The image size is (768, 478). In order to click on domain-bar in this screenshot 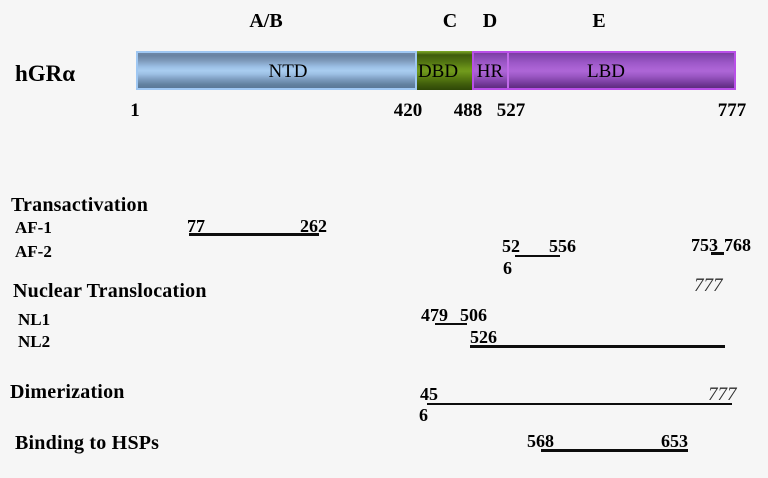, I will do `click(436, 70)`.